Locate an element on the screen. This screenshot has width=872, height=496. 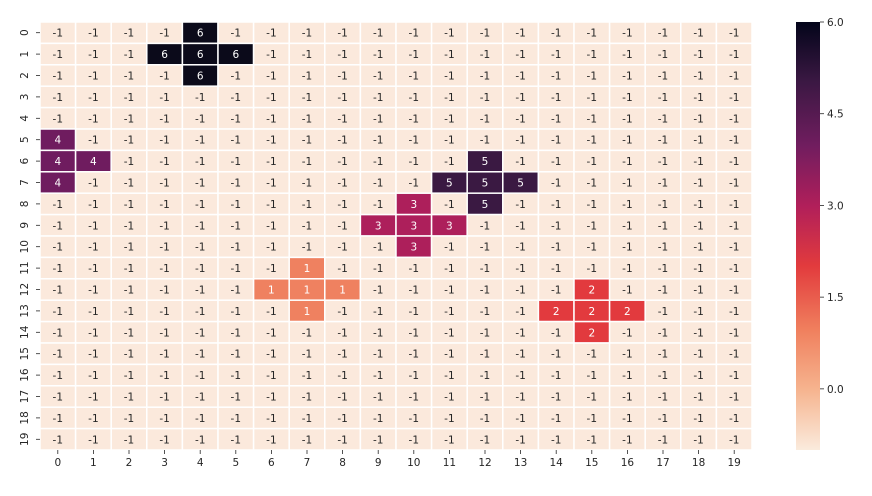
heatmap-cell-label: 5 is located at coordinates (520, 184).